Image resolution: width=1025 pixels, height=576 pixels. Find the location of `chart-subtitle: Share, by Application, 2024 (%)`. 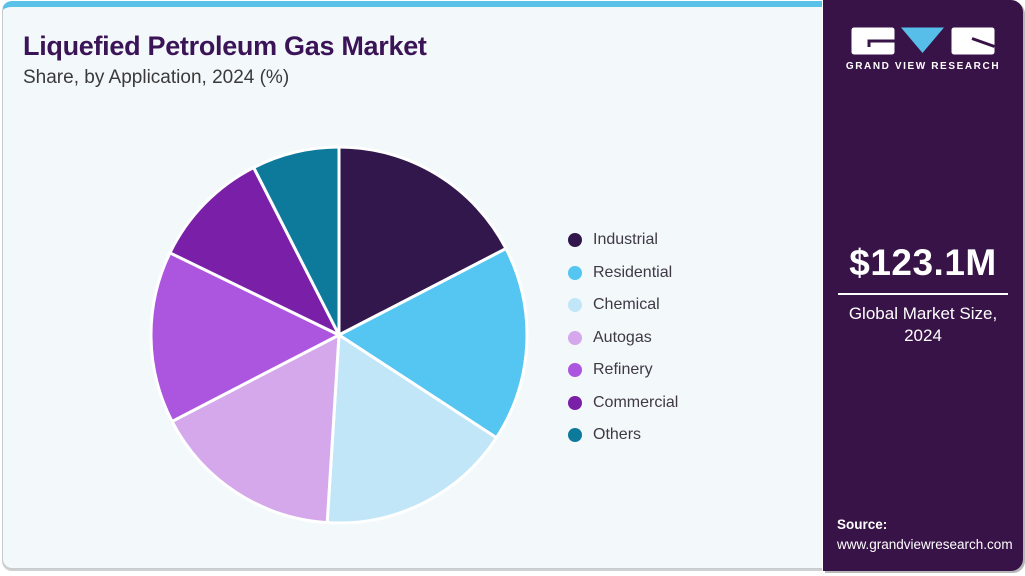

chart-subtitle: Share, by Application, 2024 (%) is located at coordinates (156, 77).